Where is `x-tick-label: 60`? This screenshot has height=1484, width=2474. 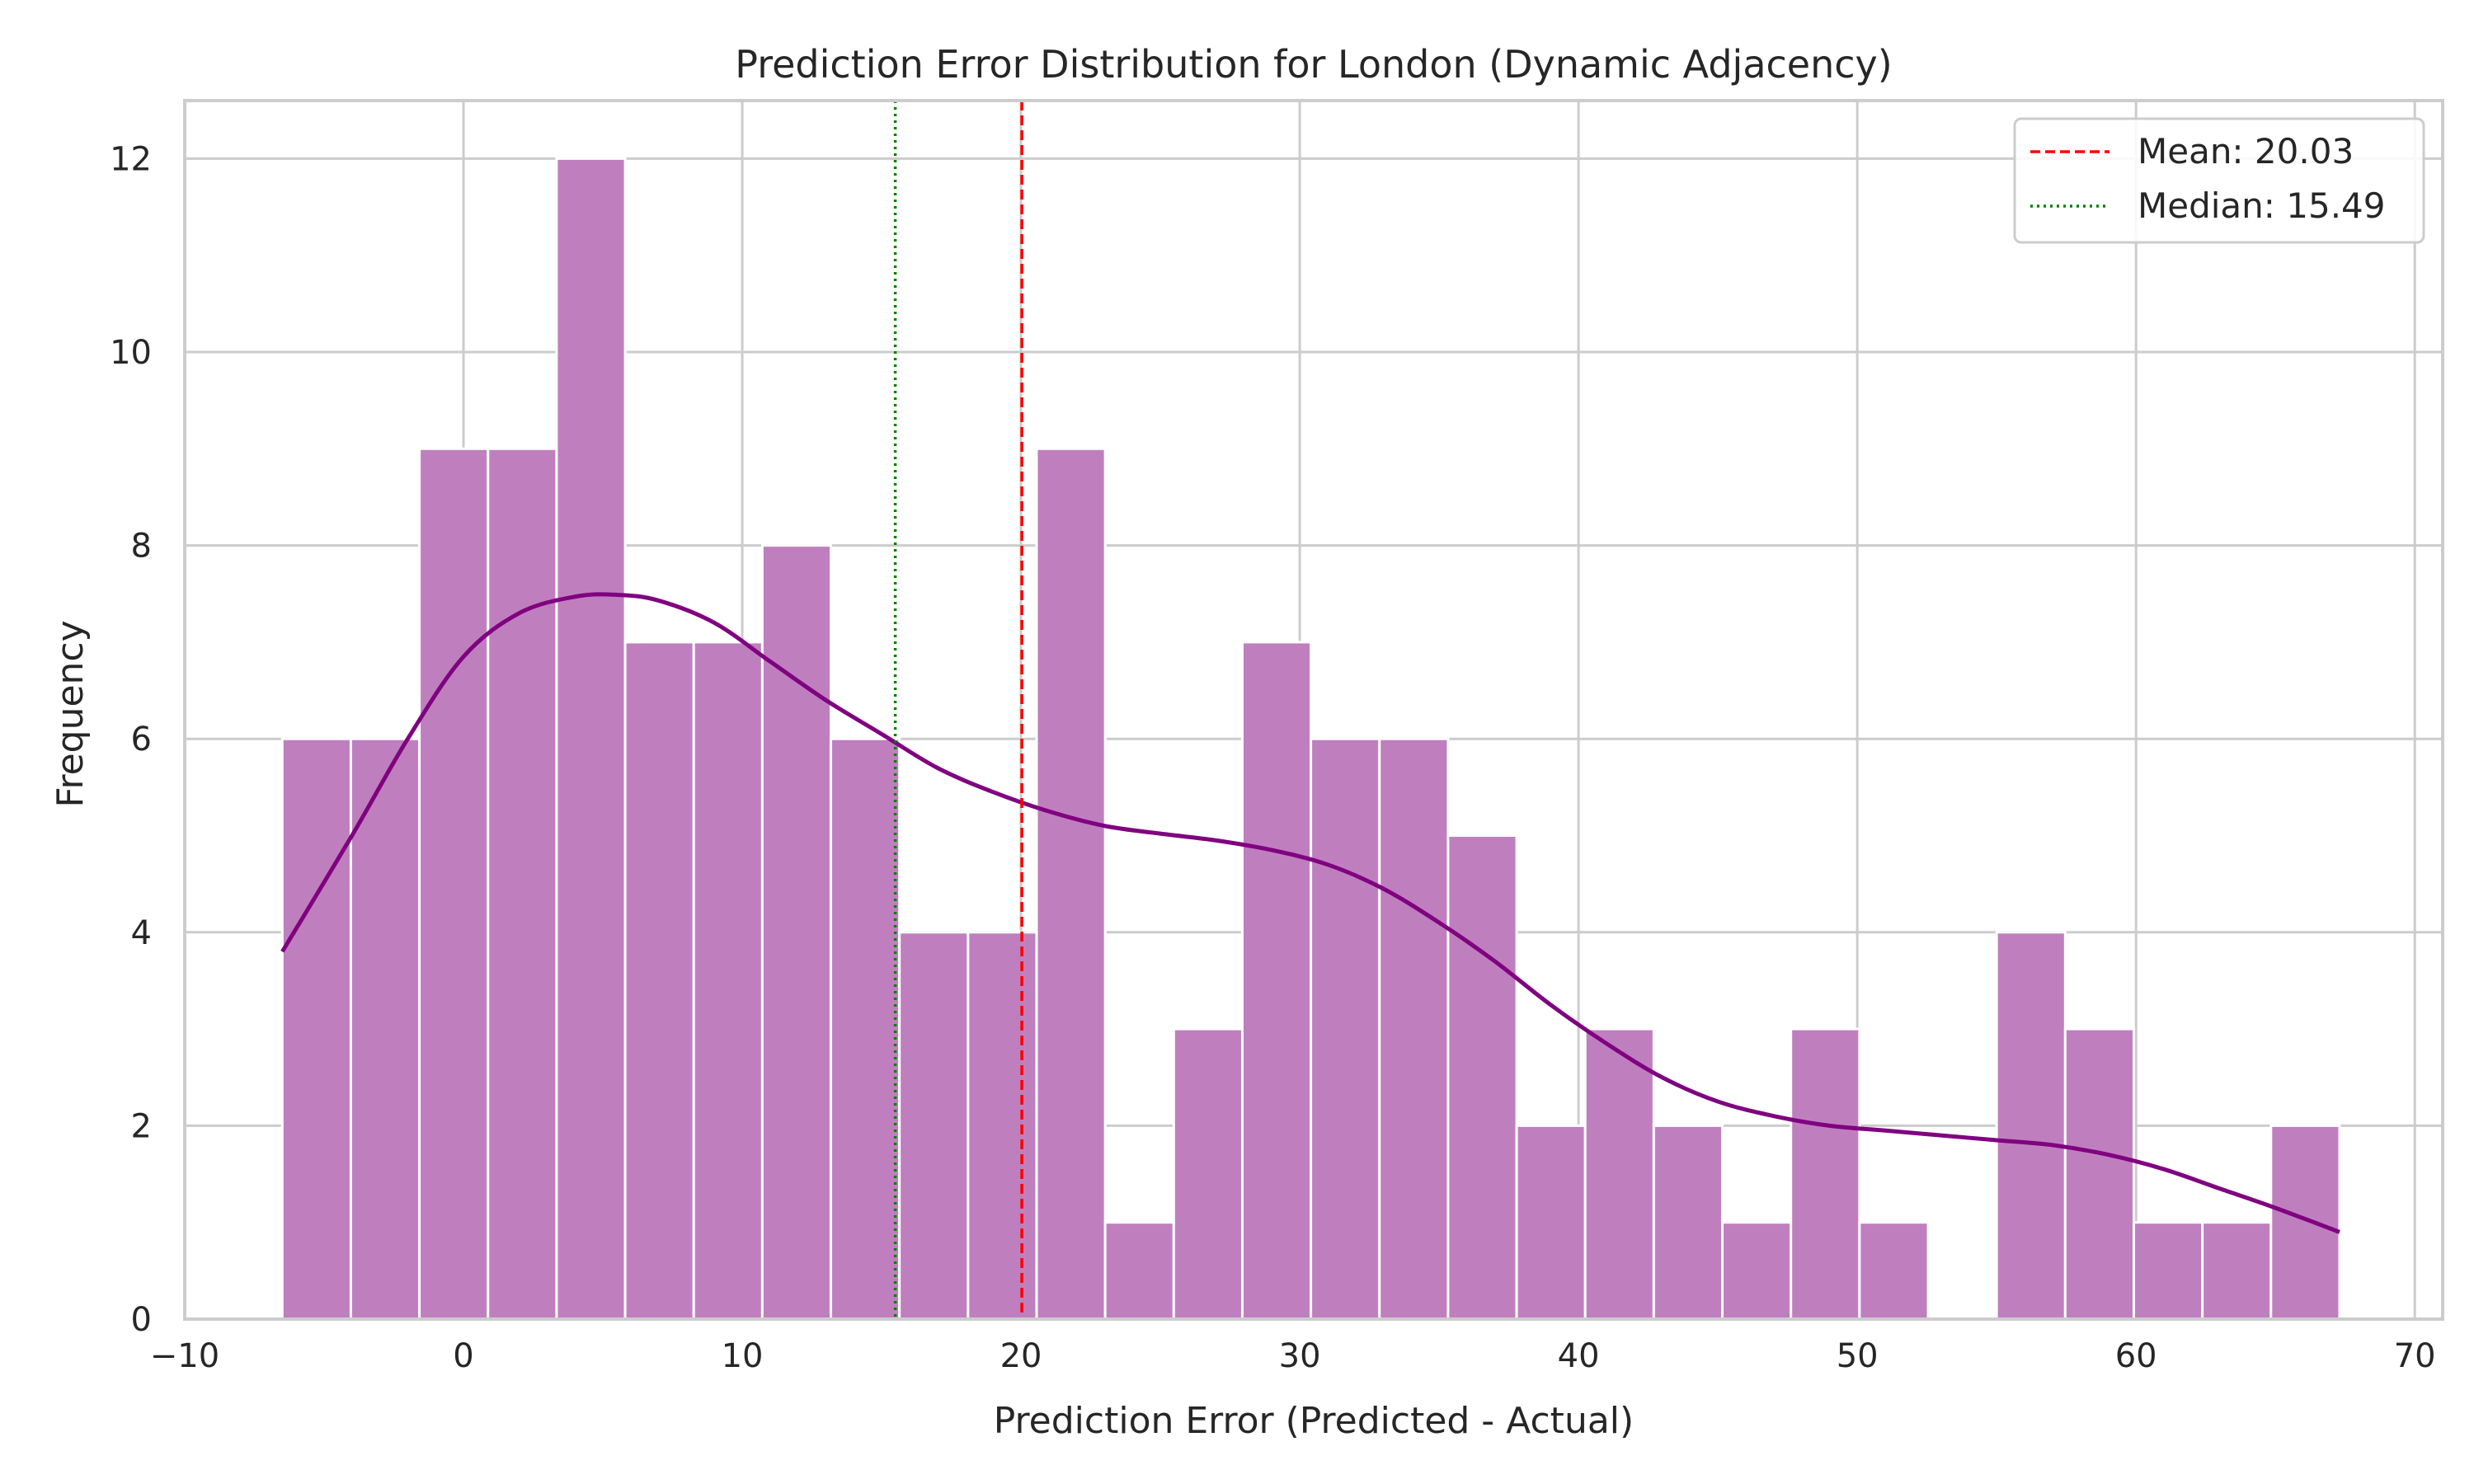 x-tick-label: 60 is located at coordinates (2136, 1356).